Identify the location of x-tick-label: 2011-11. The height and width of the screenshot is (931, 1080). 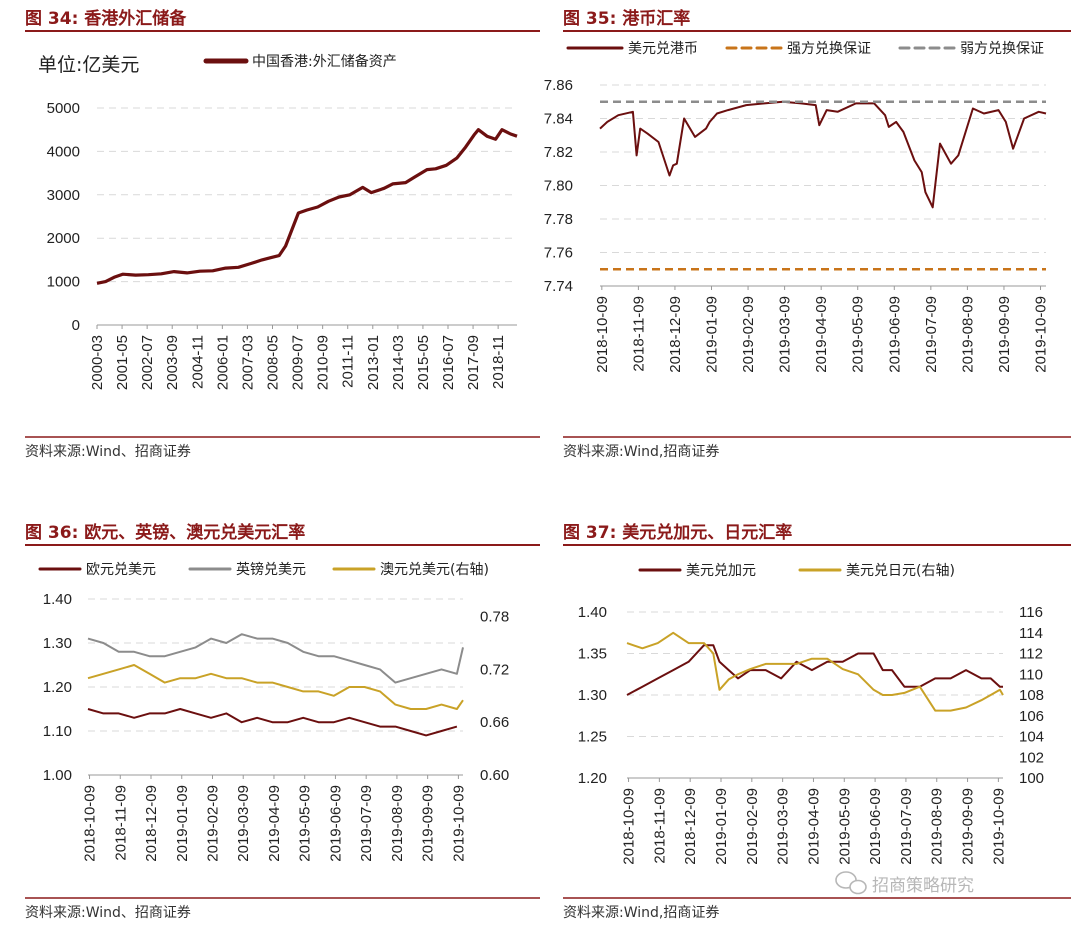
(348, 361).